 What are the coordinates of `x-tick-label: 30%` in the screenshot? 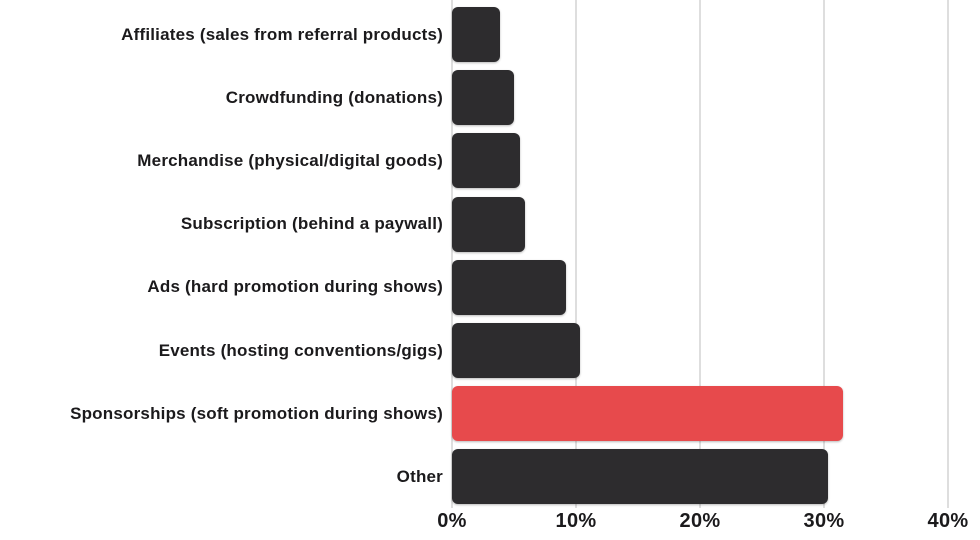 It's located at (824, 521).